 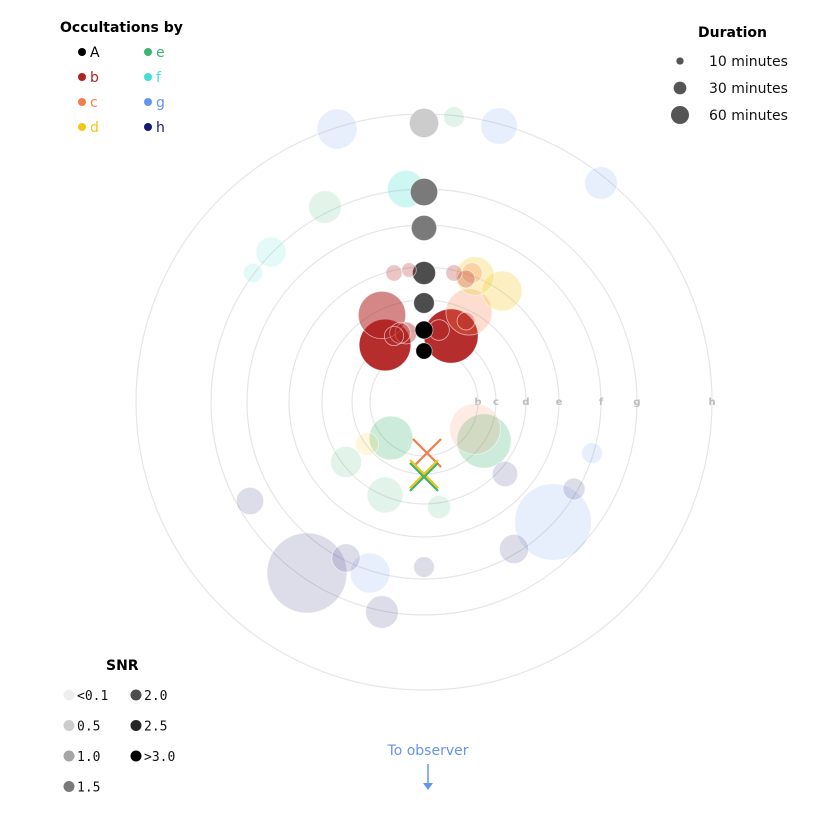 What do you see at coordinates (732, 62) in the screenshot?
I see `duration-legend-item: 10 minutes` at bounding box center [732, 62].